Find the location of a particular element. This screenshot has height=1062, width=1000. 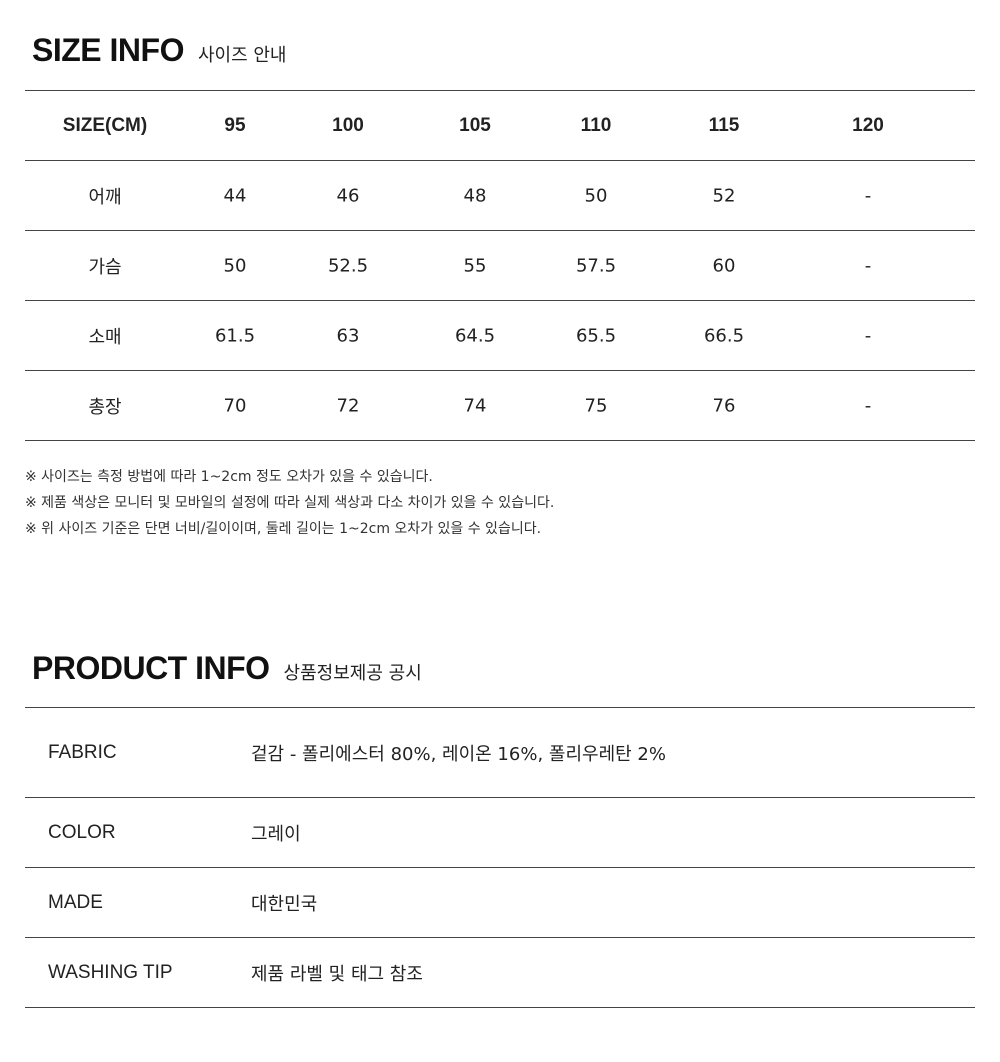

header-cell: 115 is located at coordinates (724, 125).